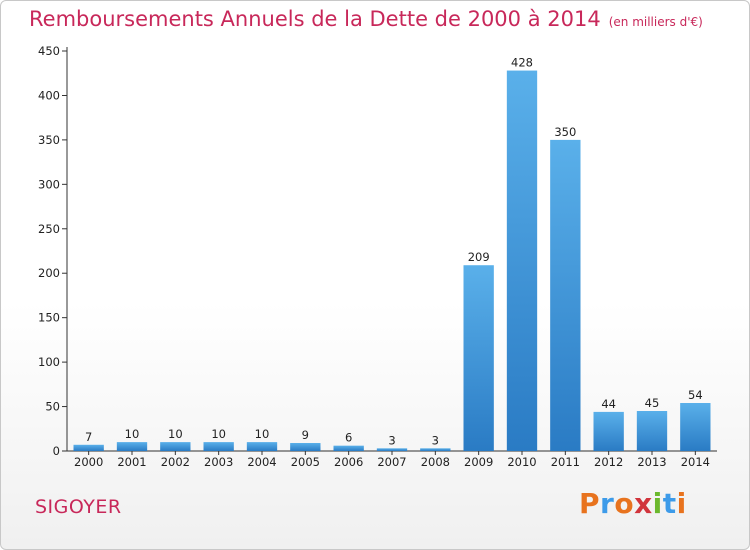 The image size is (750, 550). I want to click on value-label: 350, so click(565, 132).